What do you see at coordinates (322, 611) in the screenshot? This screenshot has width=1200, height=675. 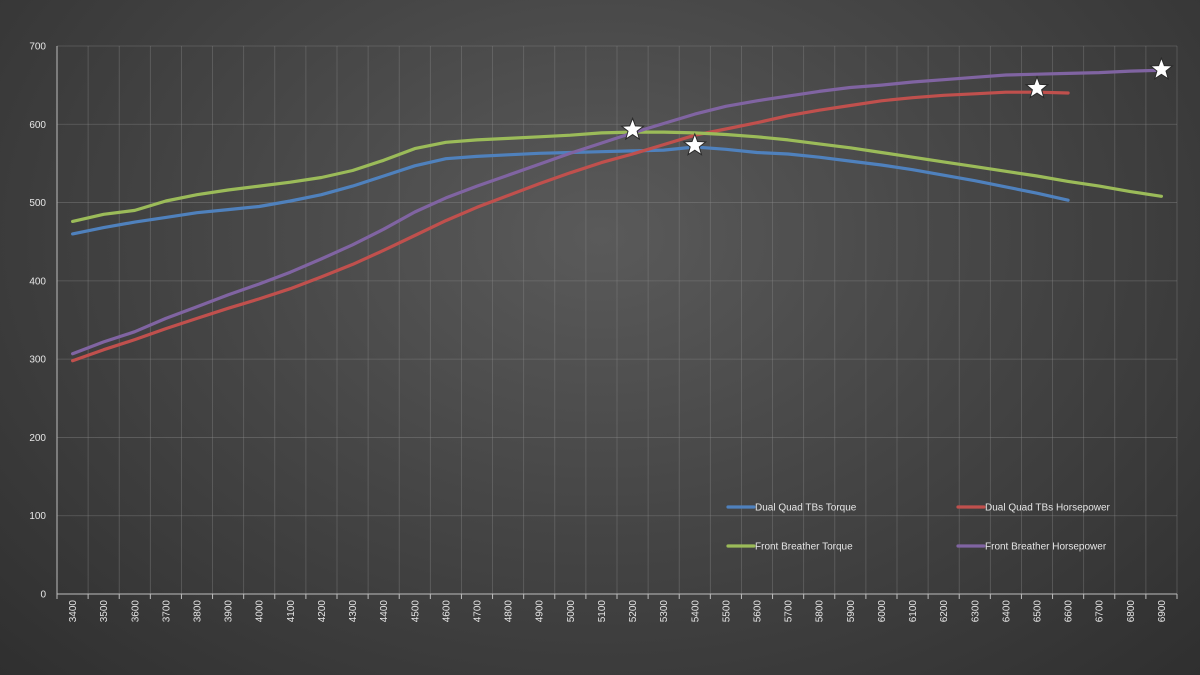 I see `x-tick-label: 4200` at bounding box center [322, 611].